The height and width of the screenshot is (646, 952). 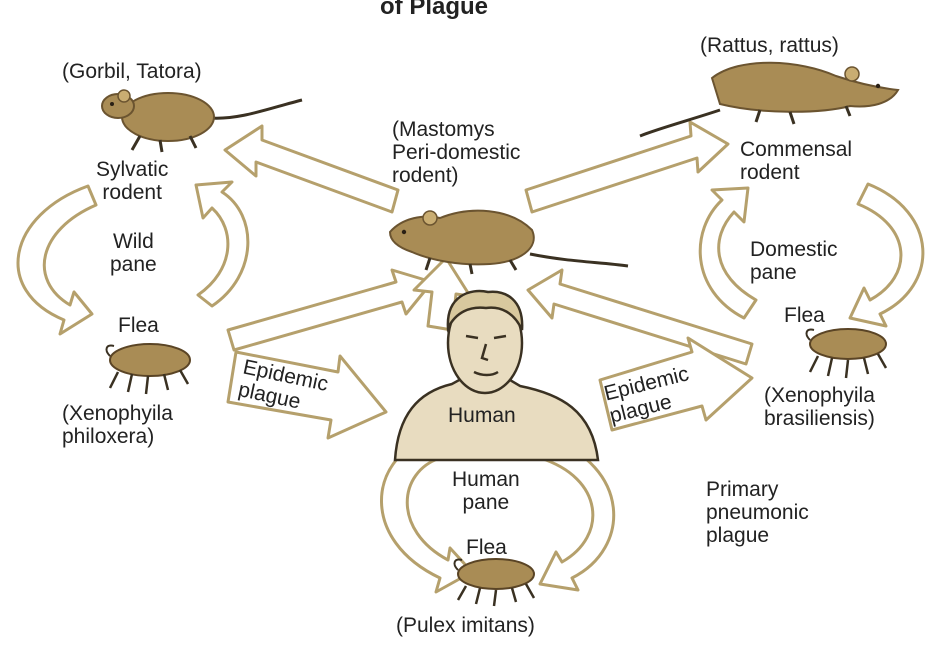 What do you see at coordinates (202, 121) in the screenshot?
I see `sylvatic-rodent-icon` at bounding box center [202, 121].